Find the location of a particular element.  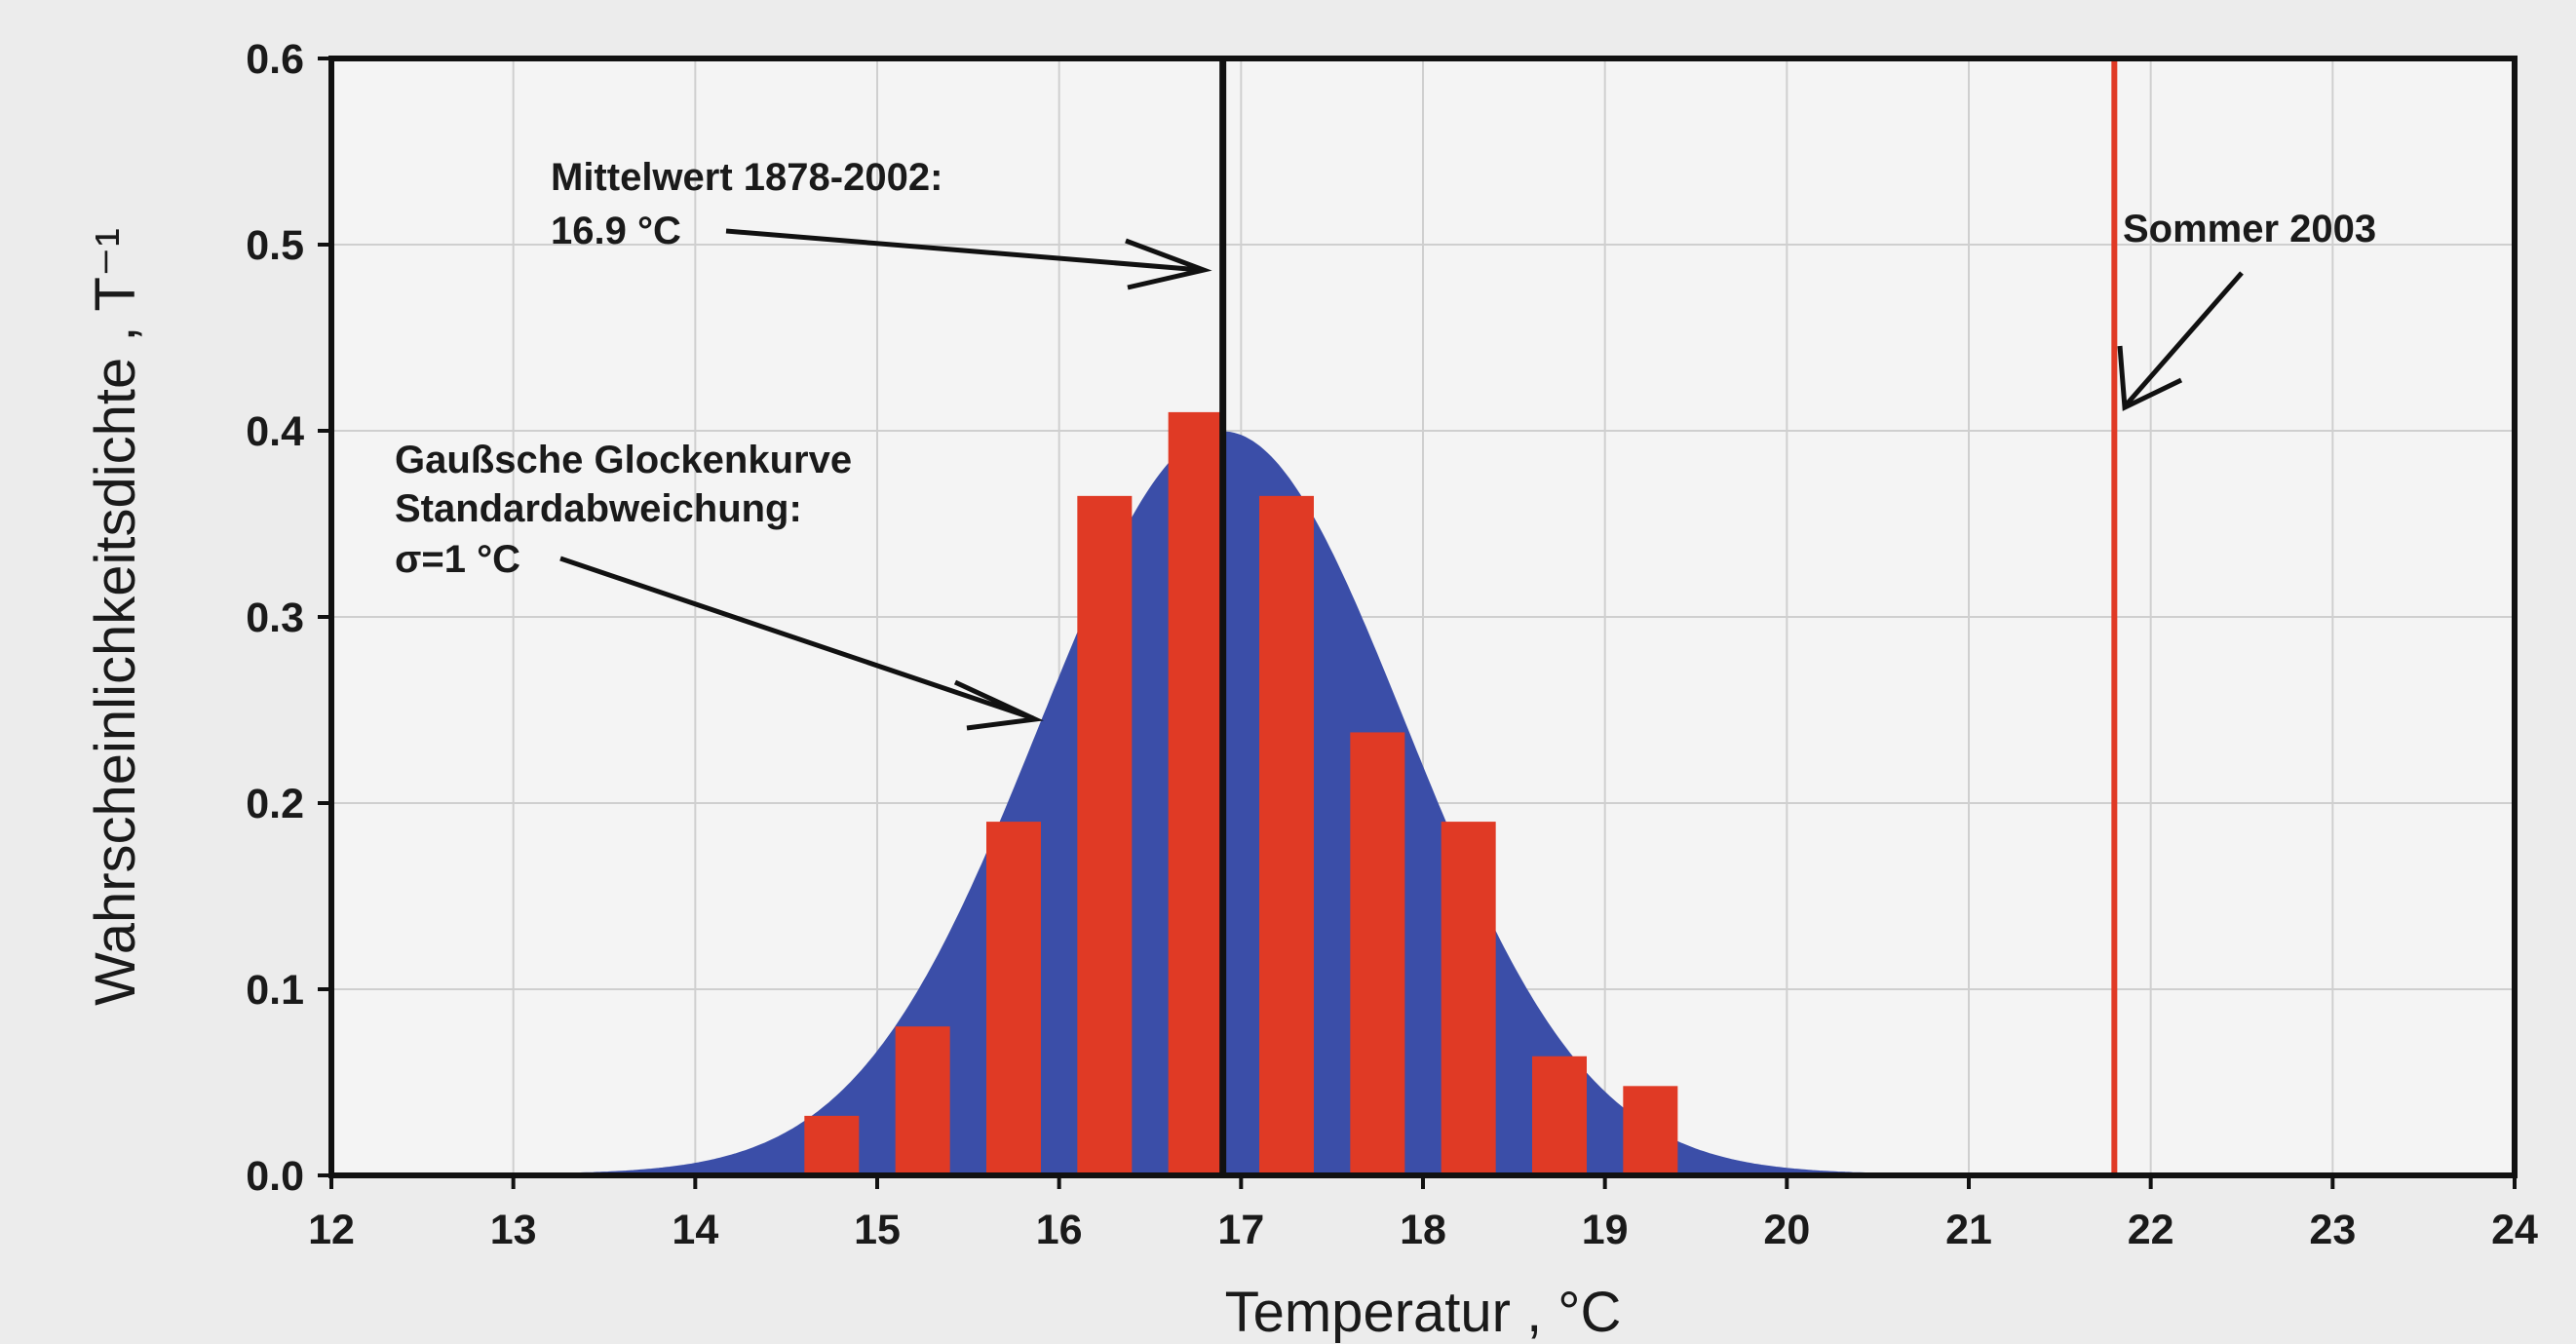

annotation-mean-title: Mittelwert 1878-2002: is located at coordinates (746, 178).